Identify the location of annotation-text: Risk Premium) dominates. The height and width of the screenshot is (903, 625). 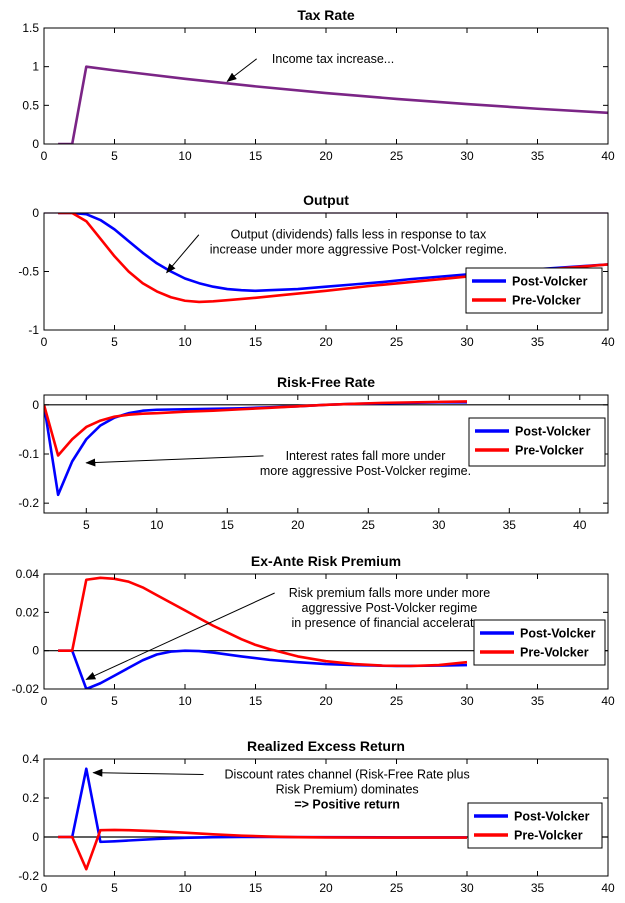
(347, 790).